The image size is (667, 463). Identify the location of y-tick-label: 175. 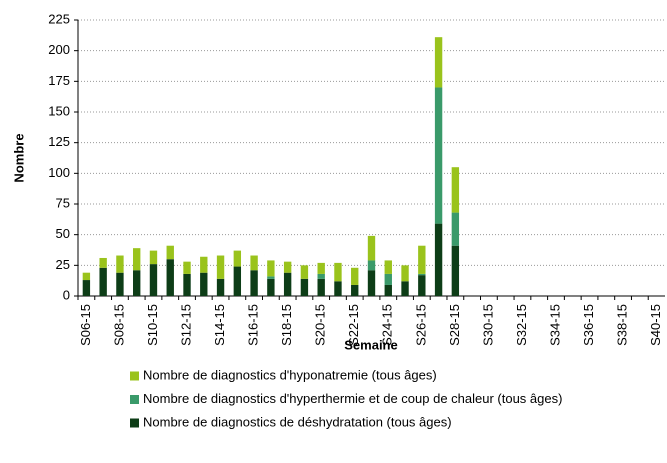
(59, 80).